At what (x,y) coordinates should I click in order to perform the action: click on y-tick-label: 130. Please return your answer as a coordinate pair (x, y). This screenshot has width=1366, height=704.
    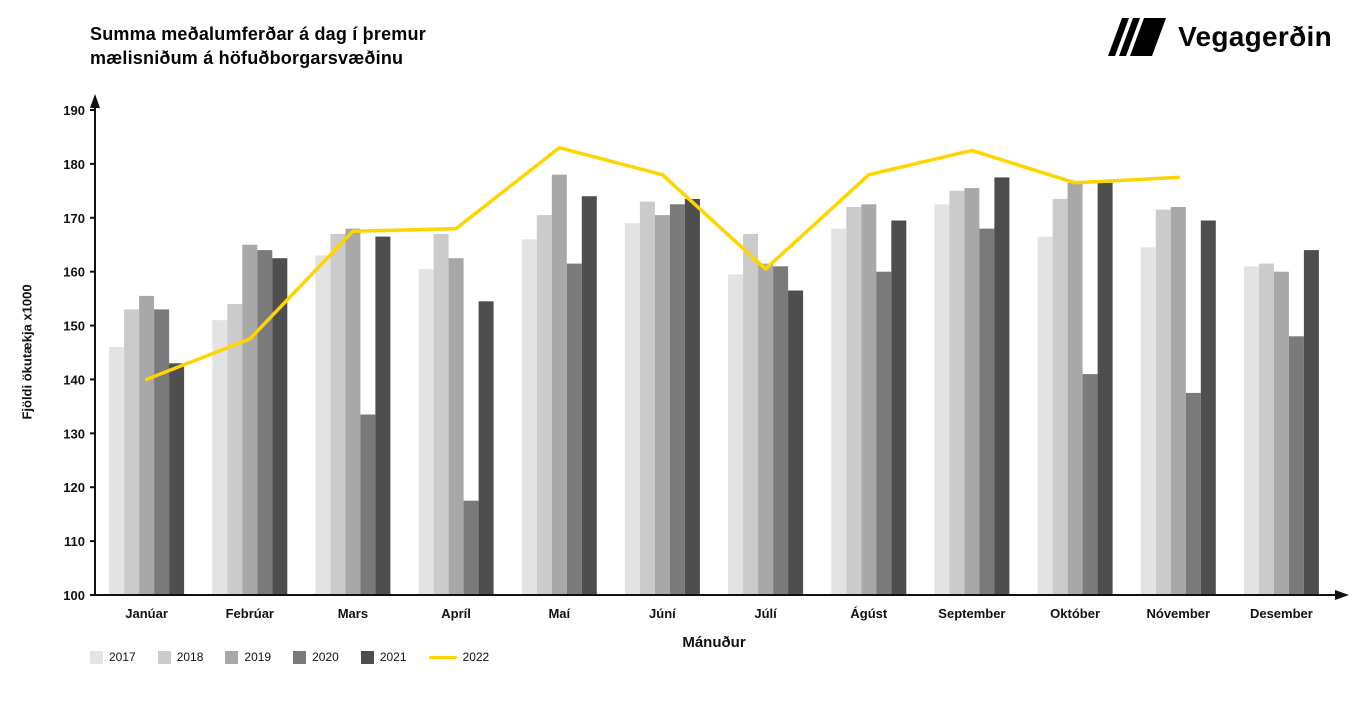
    Looking at the image, I should click on (74, 433).